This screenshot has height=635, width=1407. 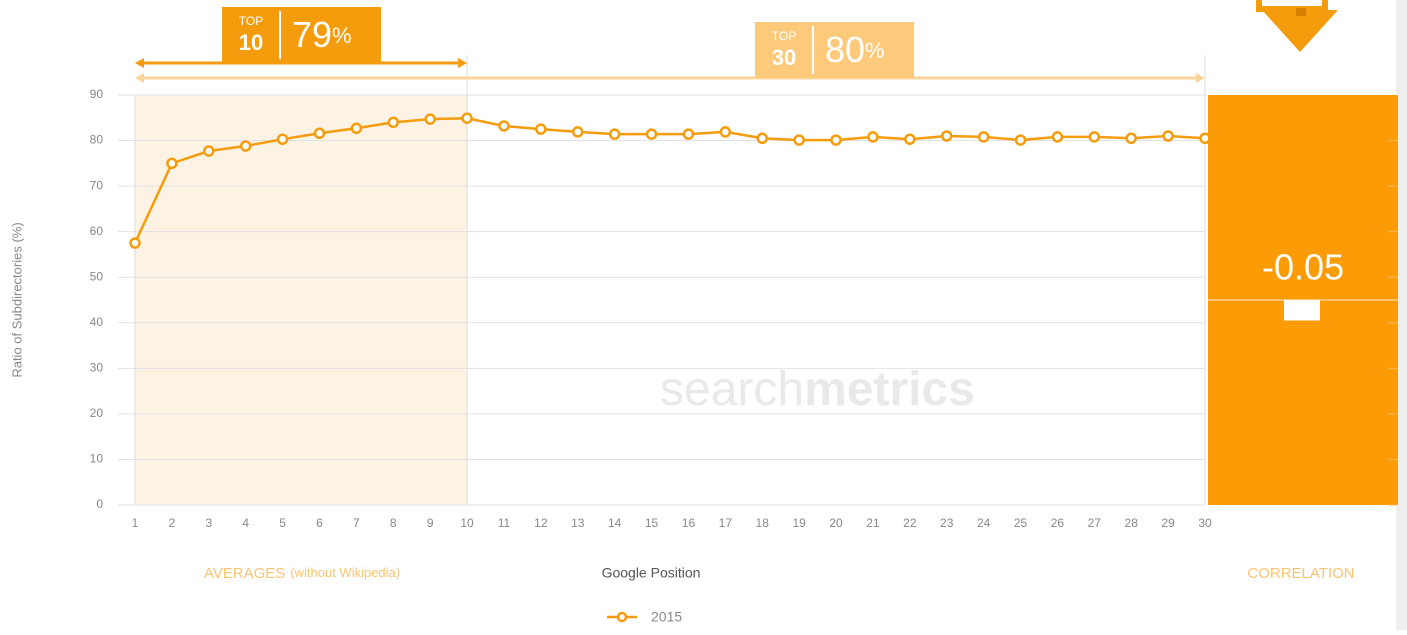 I want to click on y-tick-label: 20, so click(x=97, y=413).